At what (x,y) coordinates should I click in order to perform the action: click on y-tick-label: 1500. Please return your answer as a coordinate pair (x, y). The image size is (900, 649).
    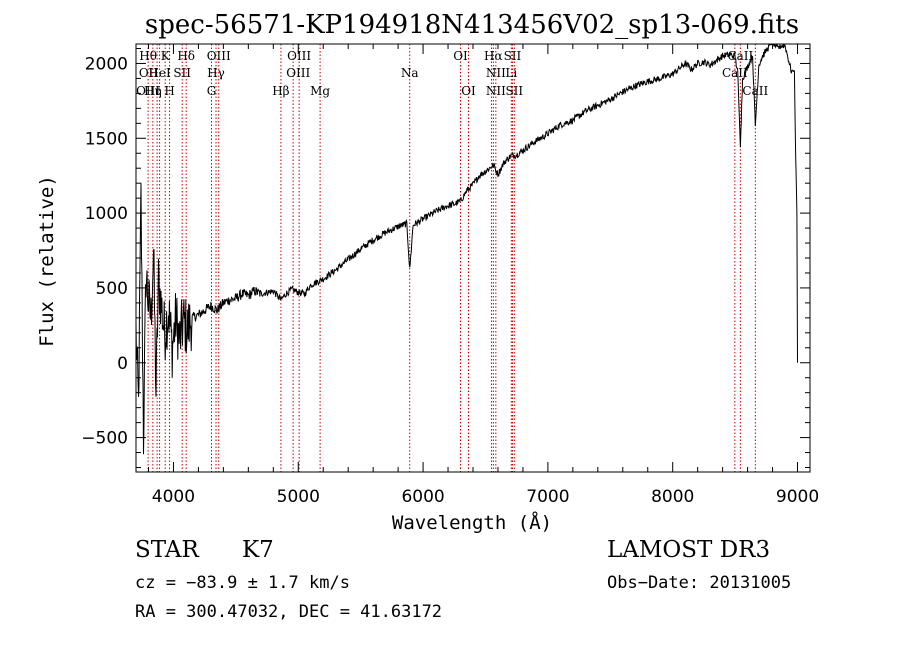
    Looking at the image, I should click on (106, 139).